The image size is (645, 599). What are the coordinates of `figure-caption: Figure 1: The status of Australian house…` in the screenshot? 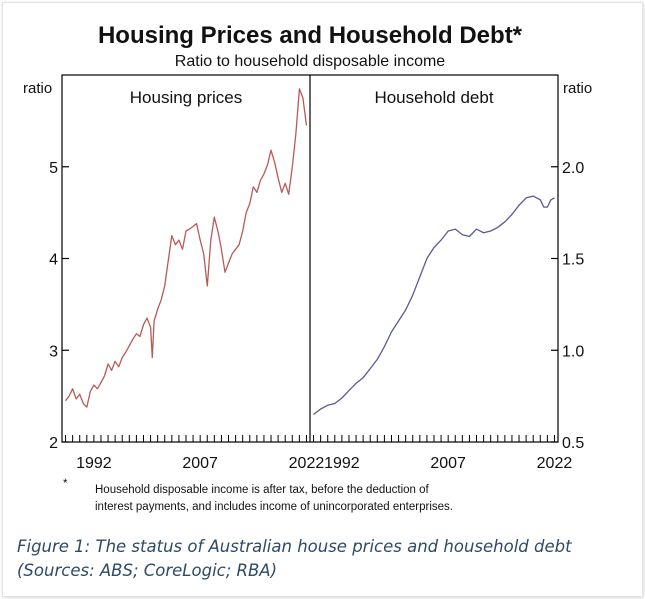 It's located at (327, 559).